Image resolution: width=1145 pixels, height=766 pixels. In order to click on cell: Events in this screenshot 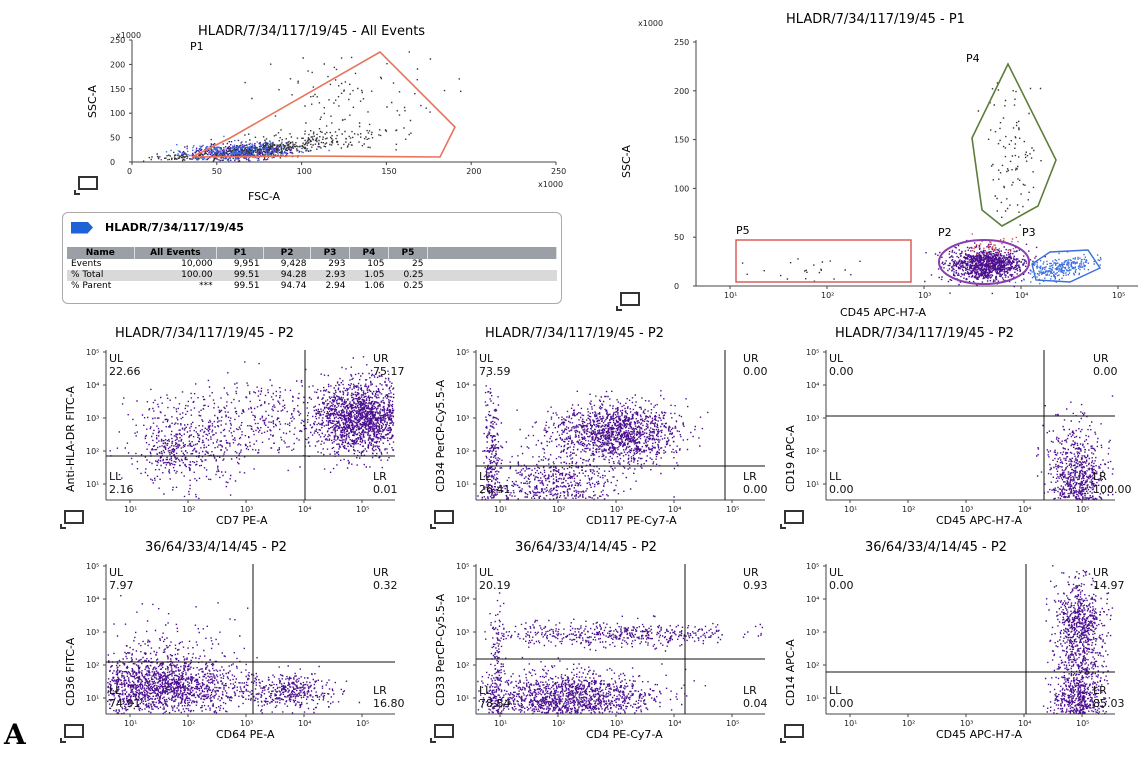, I will do `click(86, 264)`.